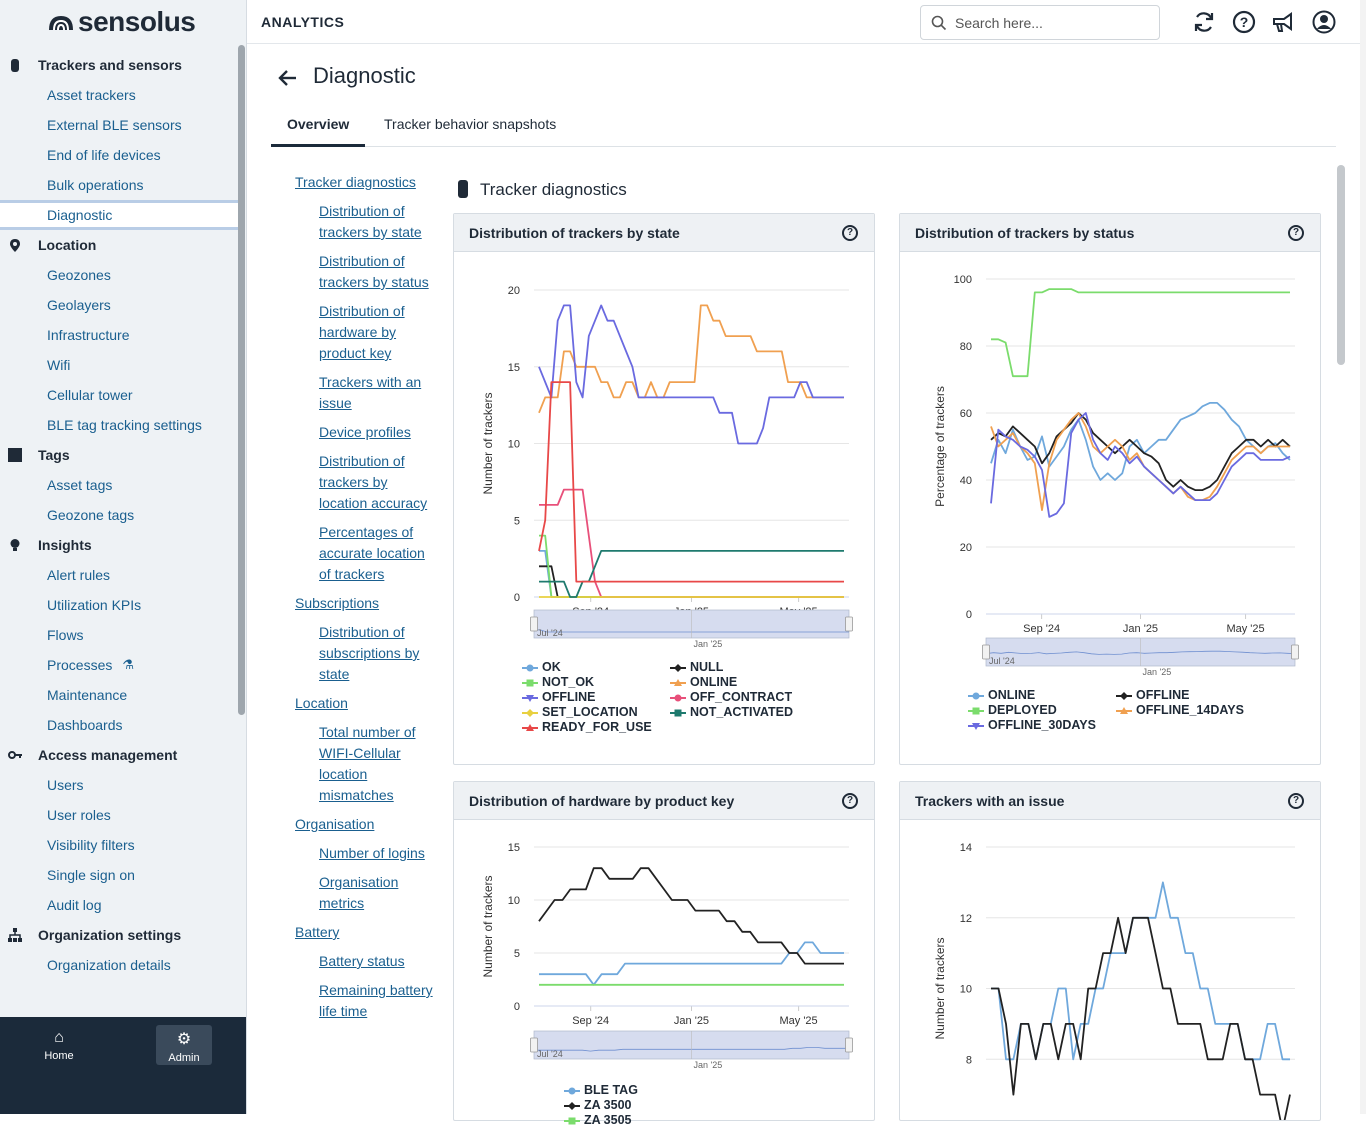  What do you see at coordinates (119, 815) in the screenshot?
I see `sidebar-item-user-roles: User roles` at bounding box center [119, 815].